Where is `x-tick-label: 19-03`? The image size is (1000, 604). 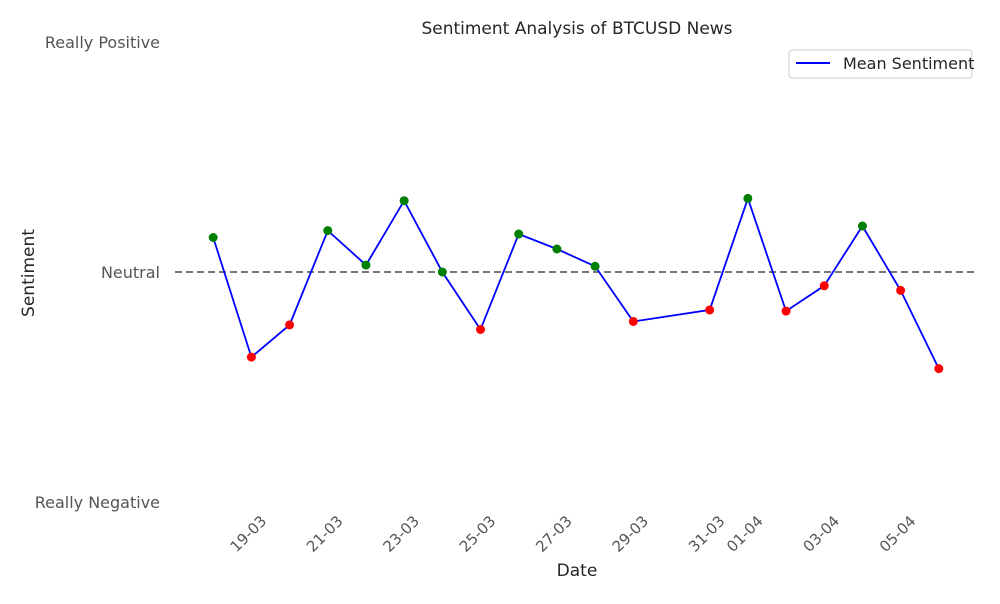 x-tick-label: 19-03 is located at coordinates (249, 534).